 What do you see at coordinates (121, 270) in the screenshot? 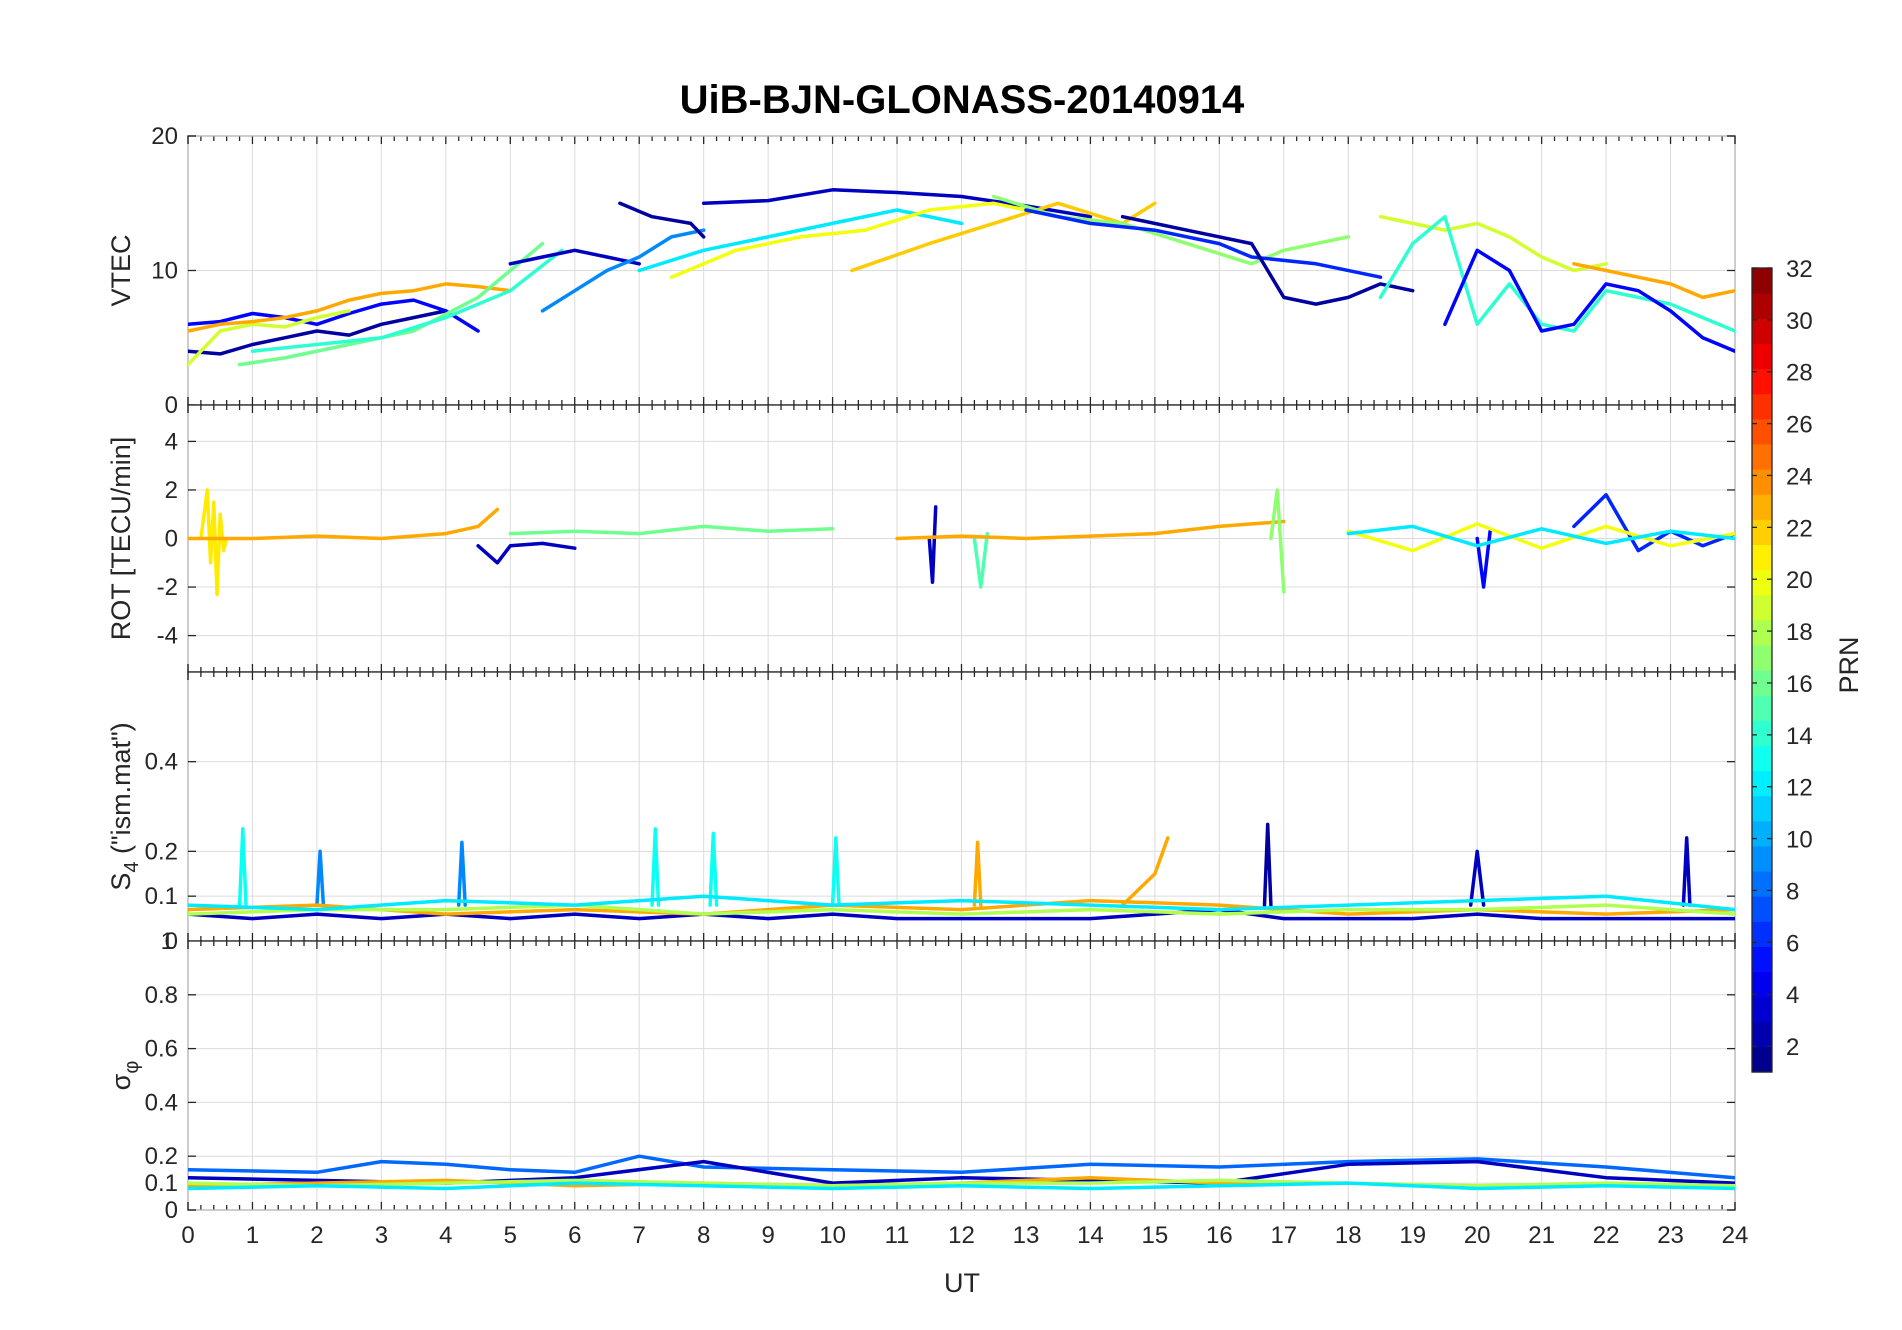
I see `vtec-y-axis-label: VTEC` at bounding box center [121, 270].